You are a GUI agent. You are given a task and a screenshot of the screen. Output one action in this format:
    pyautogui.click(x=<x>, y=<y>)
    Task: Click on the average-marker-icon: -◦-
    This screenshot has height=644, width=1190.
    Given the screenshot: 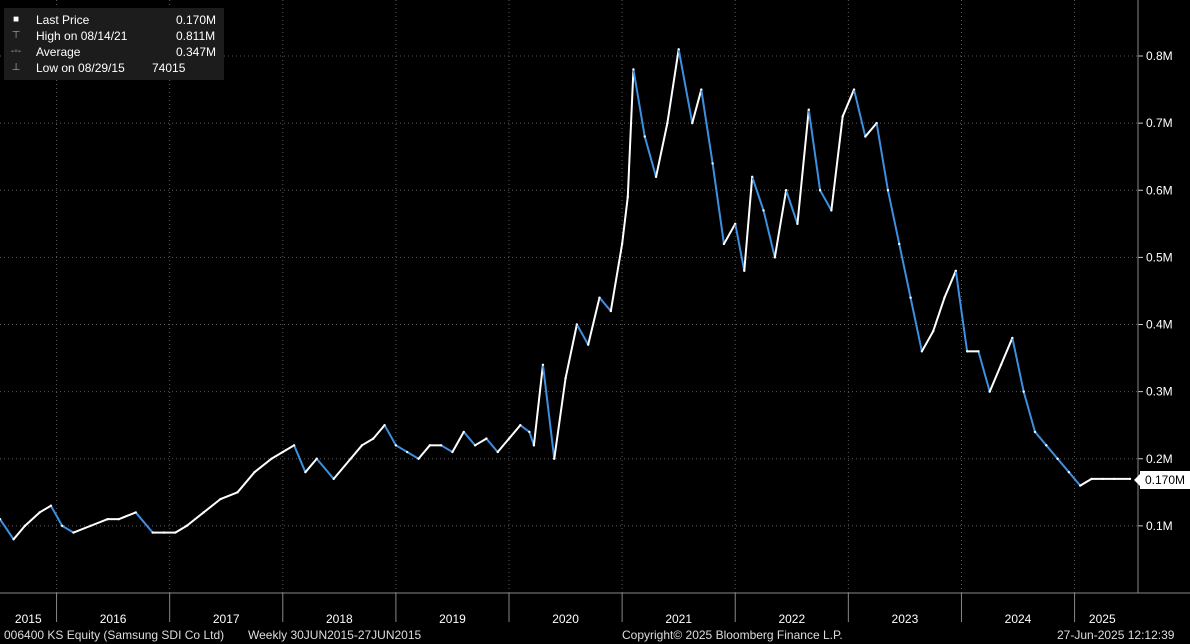 What is the action you would take?
    pyautogui.click(x=16, y=51)
    